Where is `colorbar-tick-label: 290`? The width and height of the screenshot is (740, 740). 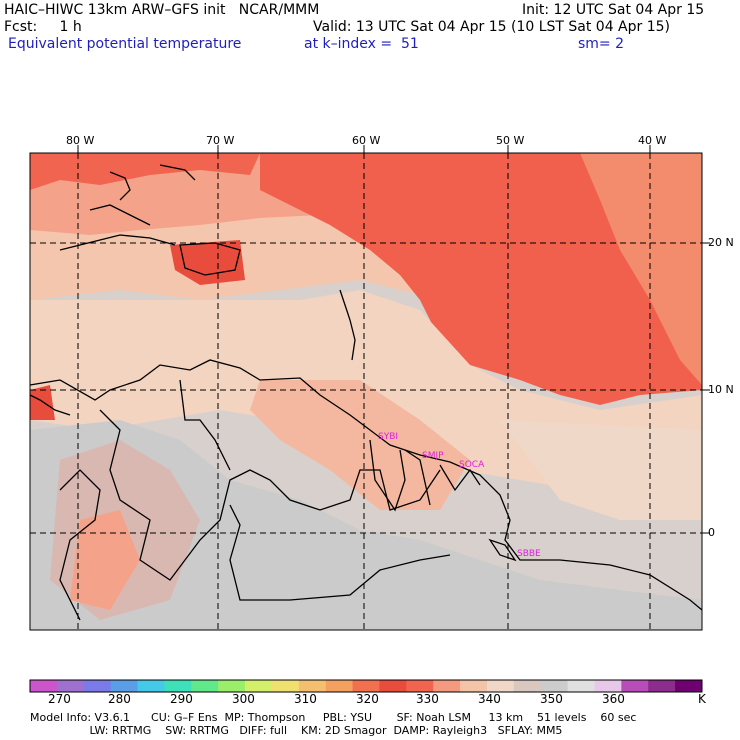
colorbar-tick-label: 290 is located at coordinates (181, 699).